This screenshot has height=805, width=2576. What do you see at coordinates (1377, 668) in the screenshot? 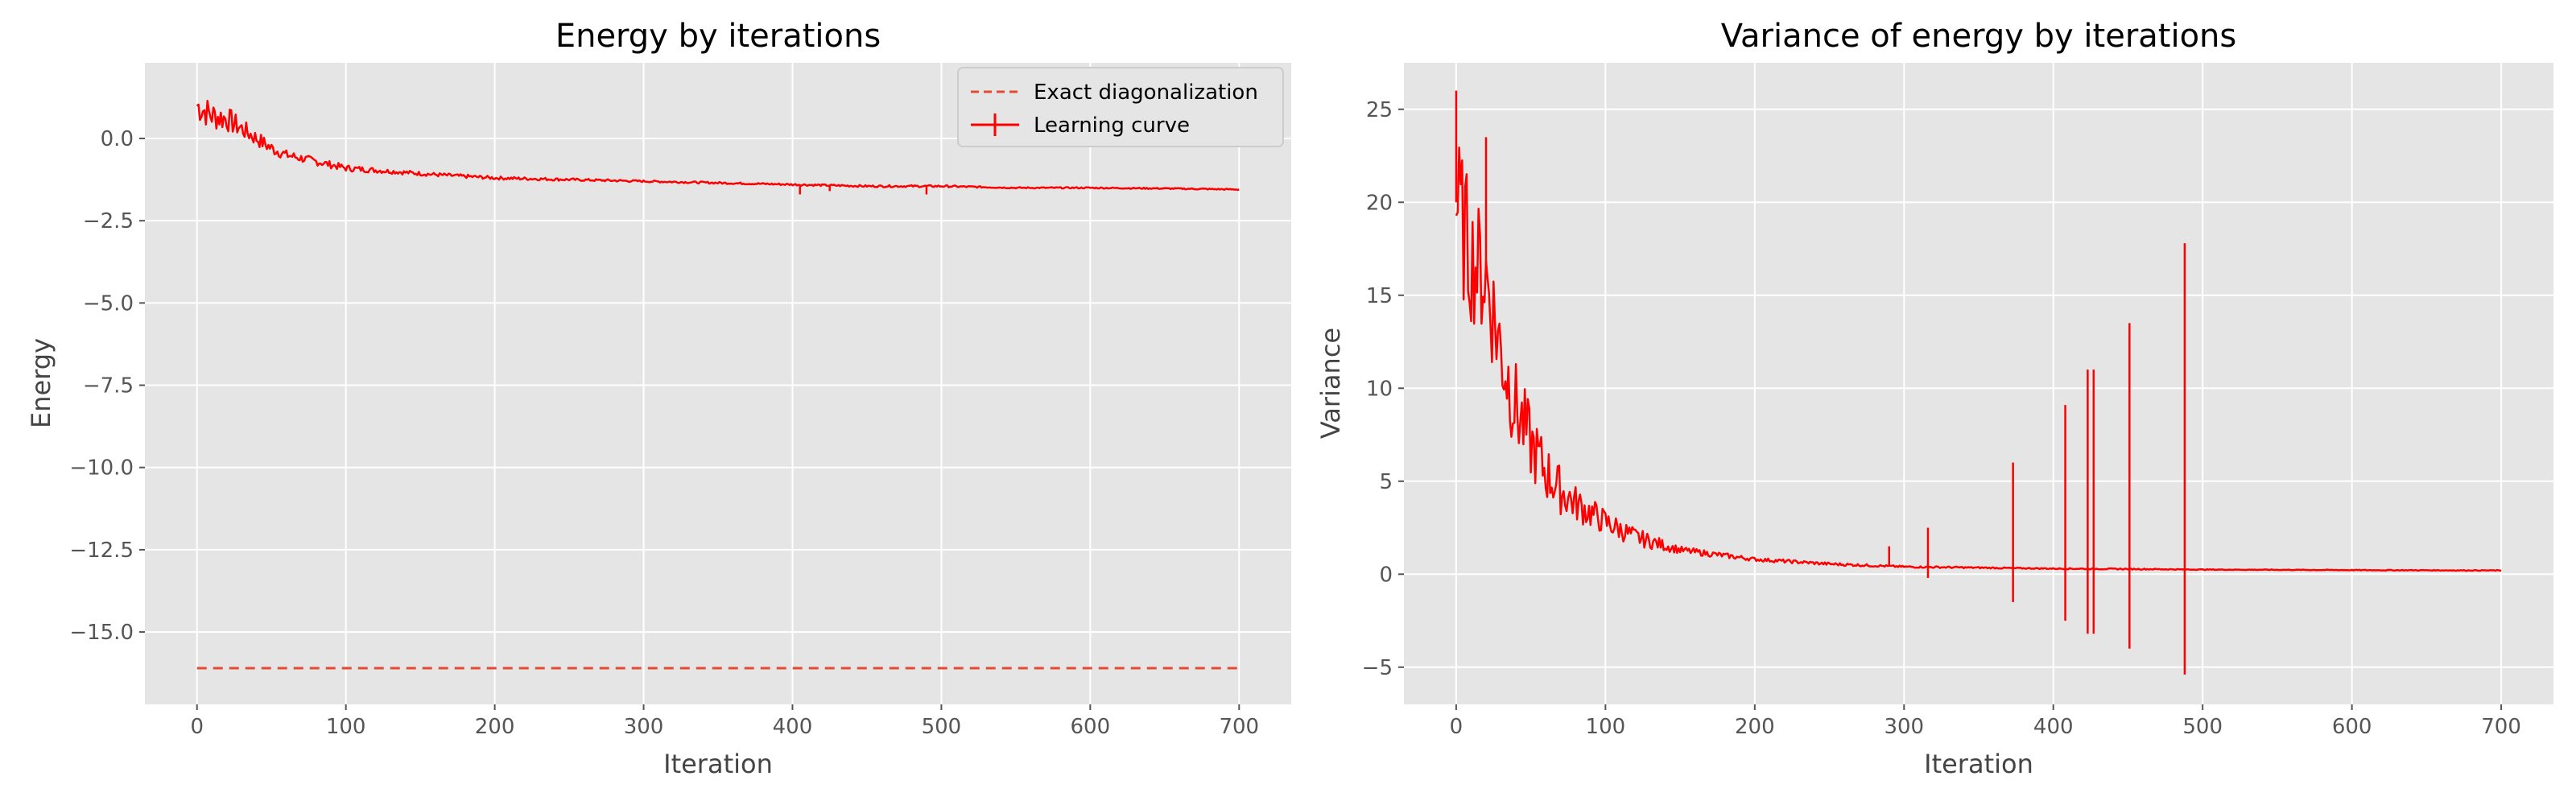
I see `y-tick-label: −5` at bounding box center [1377, 668].